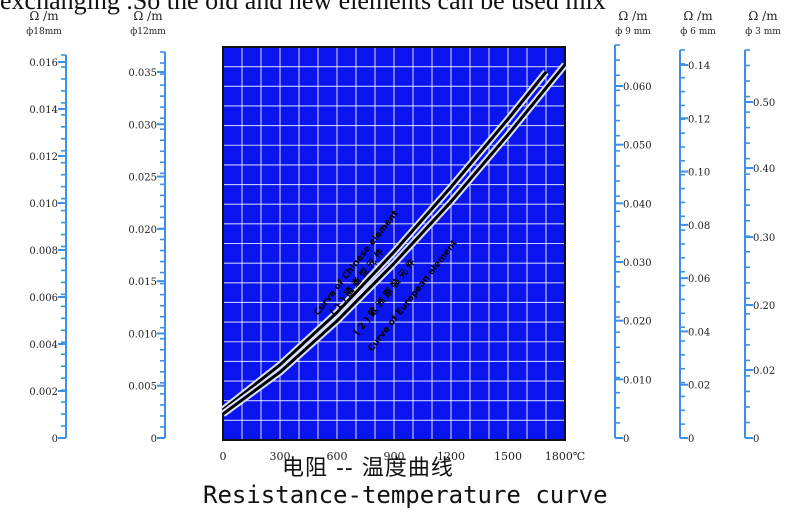 The width and height of the screenshot is (791, 527). I want to click on axis-diameter: ф18mm, so click(44, 32).